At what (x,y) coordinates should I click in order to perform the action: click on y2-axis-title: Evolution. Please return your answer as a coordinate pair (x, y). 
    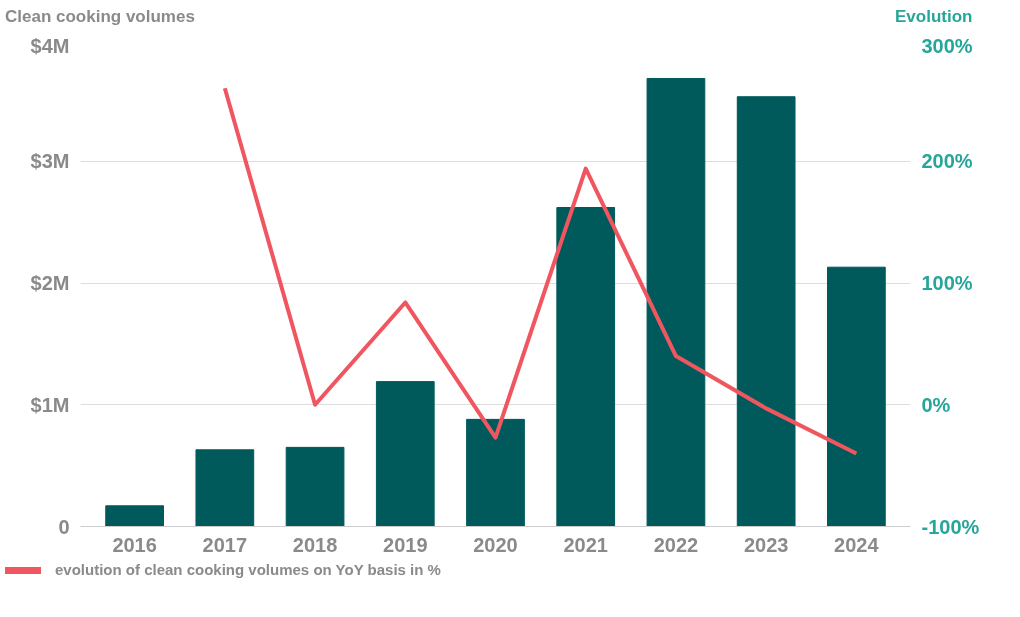
    Looking at the image, I should click on (934, 16).